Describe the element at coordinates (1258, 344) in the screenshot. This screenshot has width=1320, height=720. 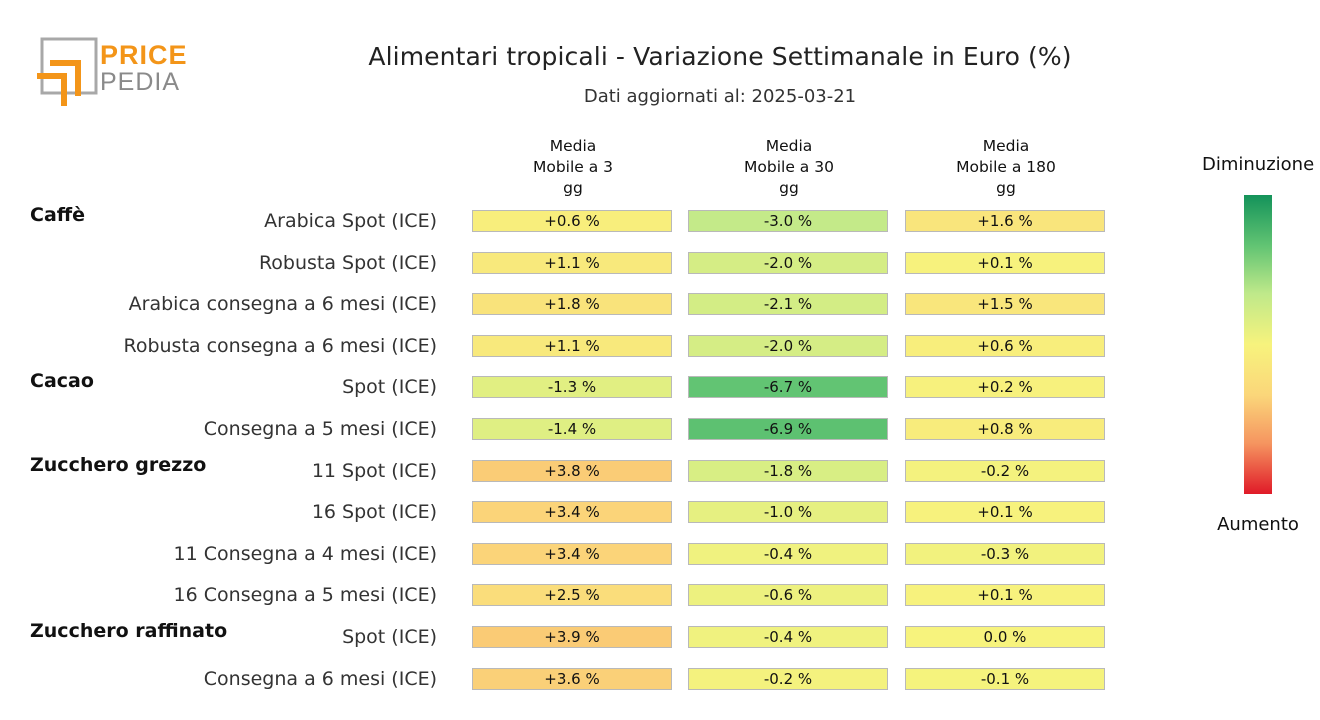
I see `legend-color-bar` at that location.